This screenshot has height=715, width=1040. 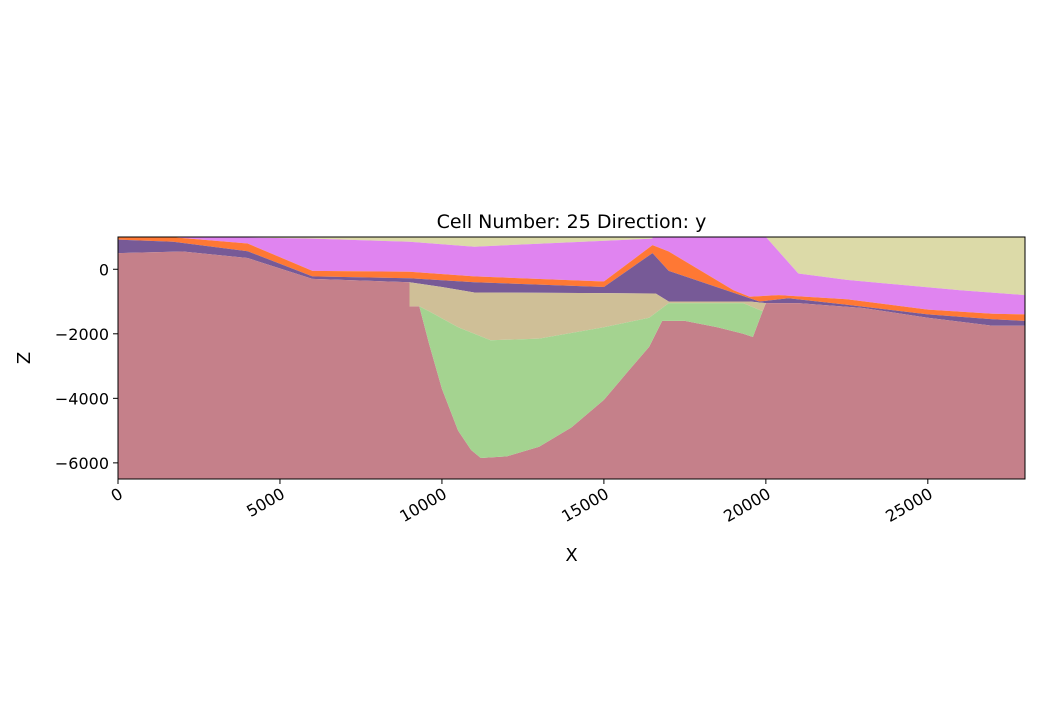 I want to click on x-axis-label: X, so click(x=571, y=555).